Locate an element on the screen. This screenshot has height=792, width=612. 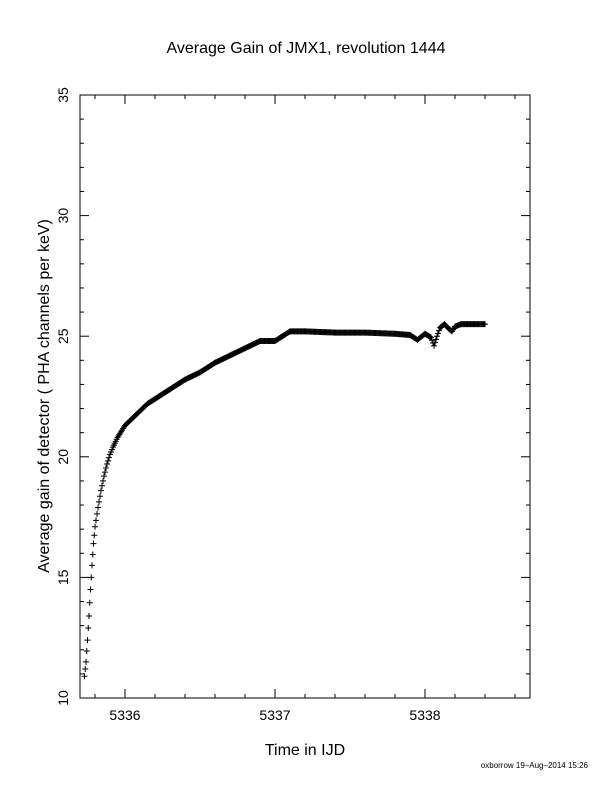
y-tick-labels: 10 15 20 25 30 35 is located at coordinates (63, 396).